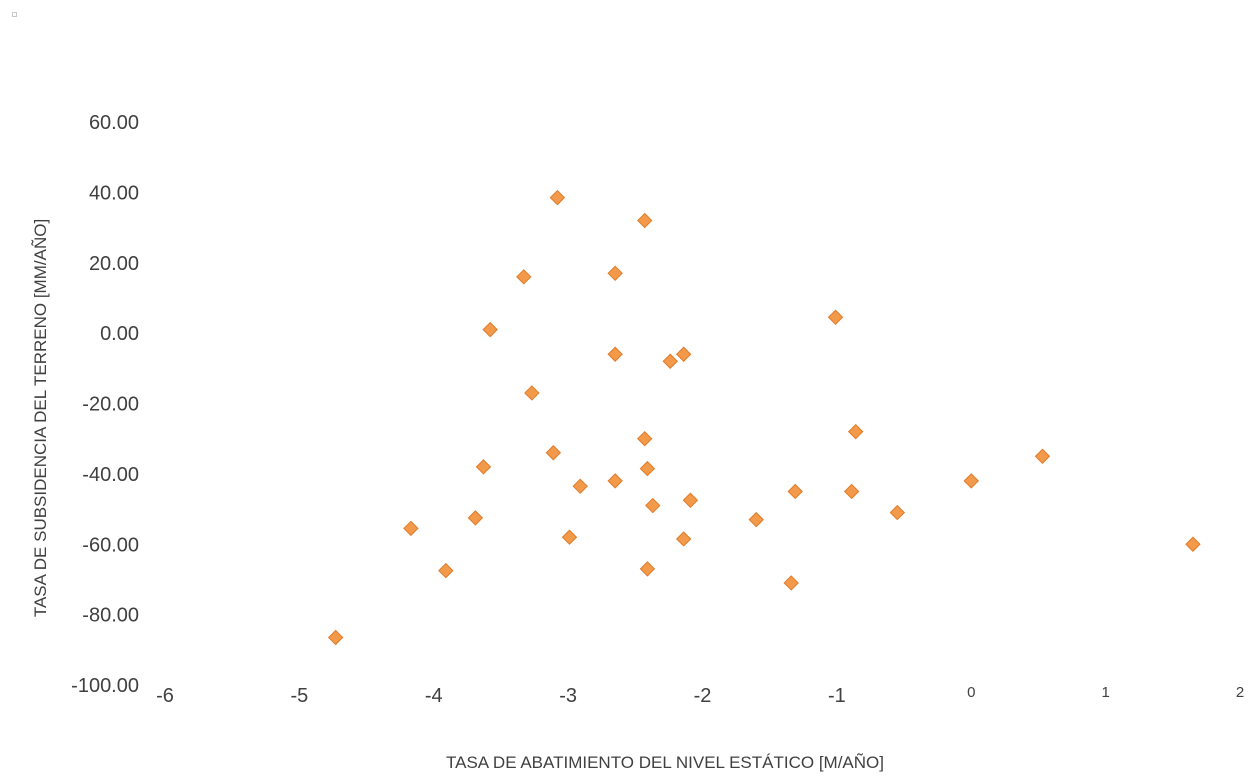  Describe the element at coordinates (568, 696) in the screenshot. I see `x-tick-label: -3` at that location.